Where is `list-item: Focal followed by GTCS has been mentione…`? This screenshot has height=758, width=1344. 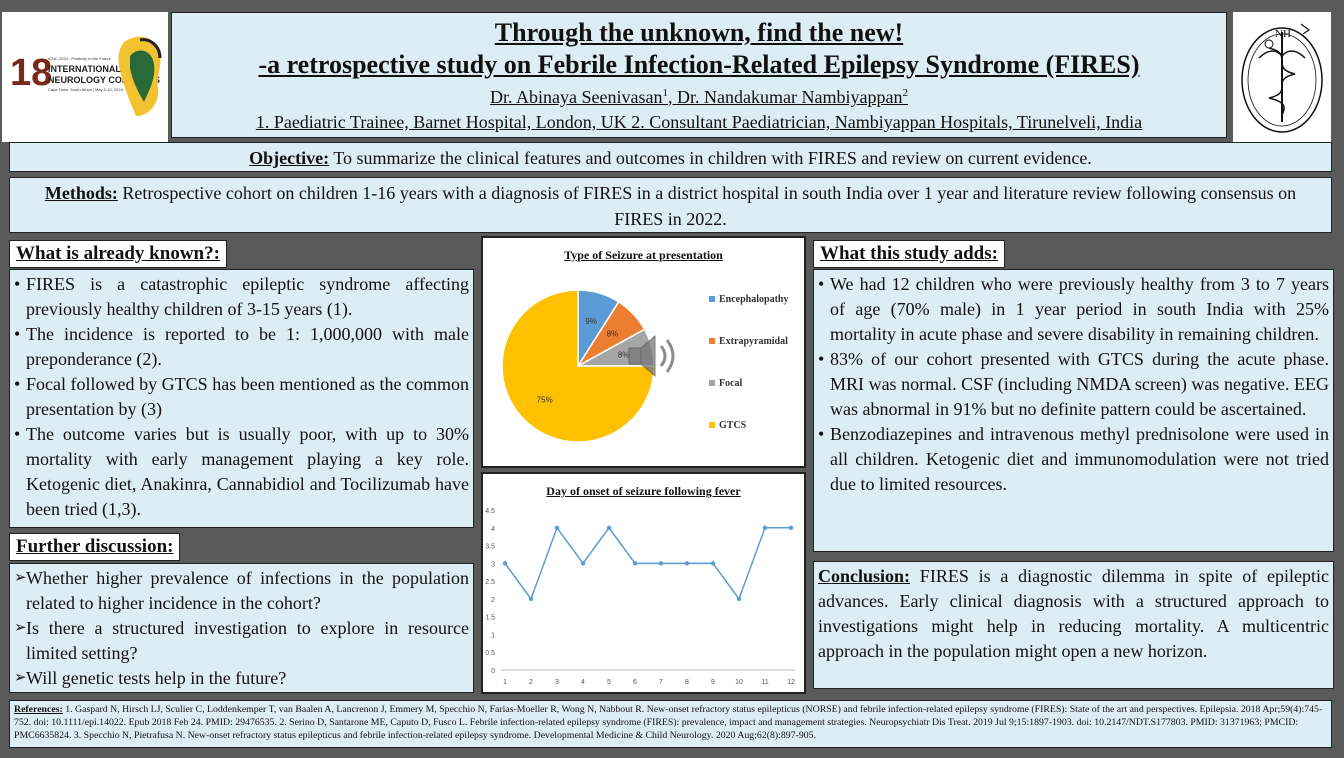
list-item: Focal followed by GTCS has been mentione… is located at coordinates (241, 397).